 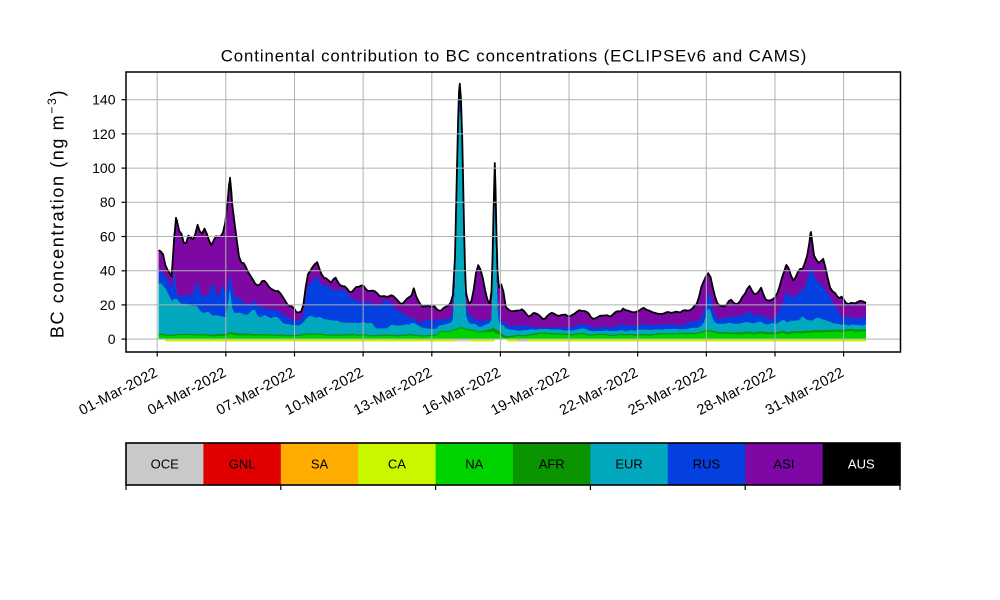 What do you see at coordinates (861, 464) in the screenshot?
I see `svg-text: AUS` at bounding box center [861, 464].